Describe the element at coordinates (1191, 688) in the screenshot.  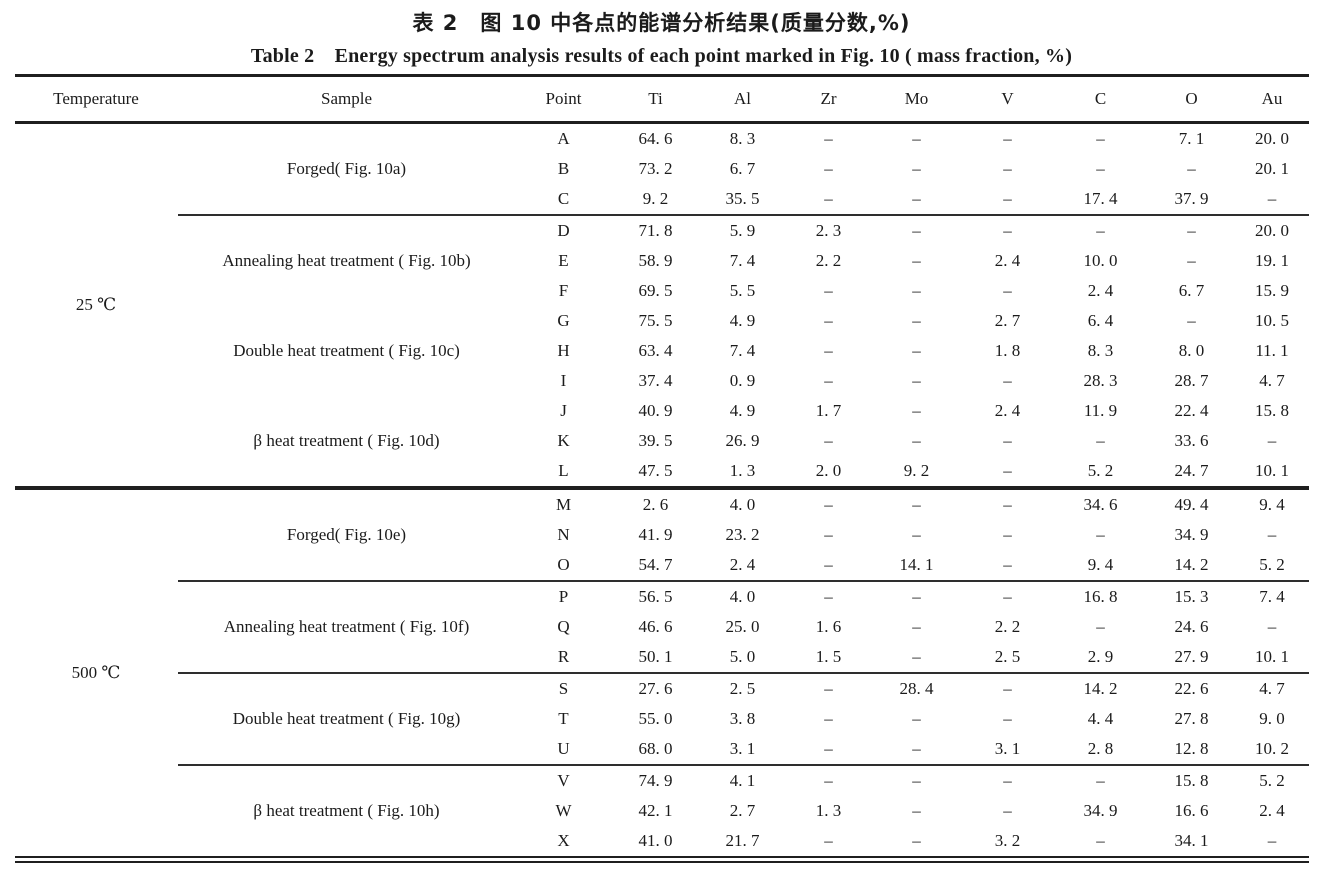
I see `value-cell-o: 22. 6` at that location.